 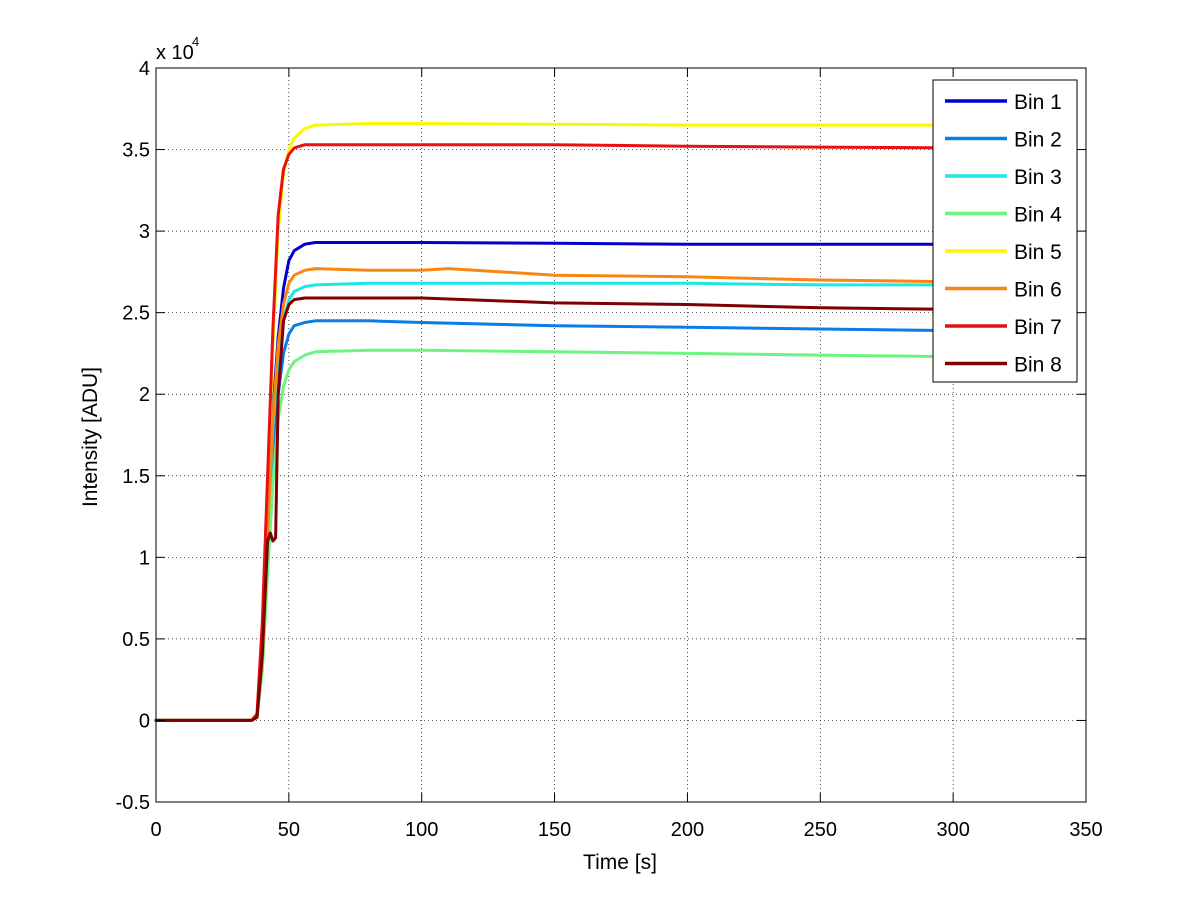 I want to click on x-tick-label: 200, so click(x=687, y=830).